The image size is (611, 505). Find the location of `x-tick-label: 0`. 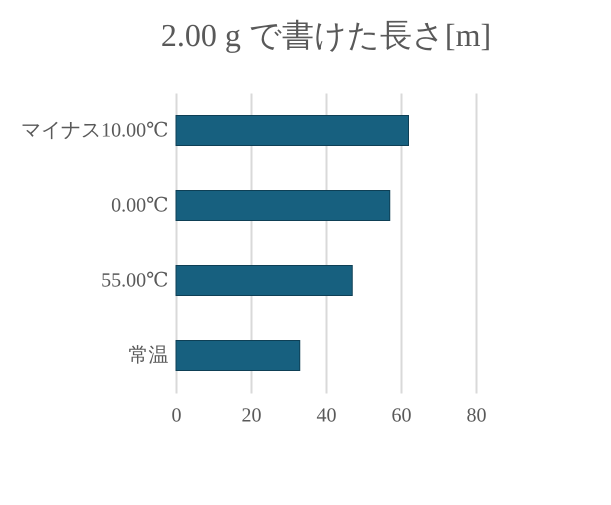

x-tick-label: 0 is located at coordinates (177, 415).